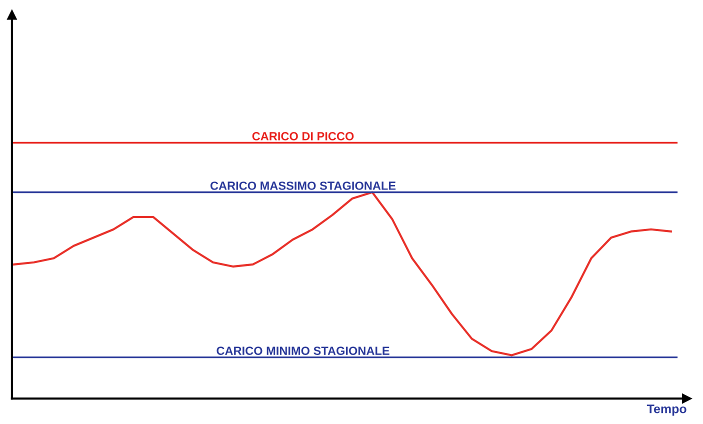 The width and height of the screenshot is (703, 424). Describe the element at coordinates (303, 186) in the screenshot. I see `ref-line-label: CARICO MASSIMO STAGIONALE` at that location.